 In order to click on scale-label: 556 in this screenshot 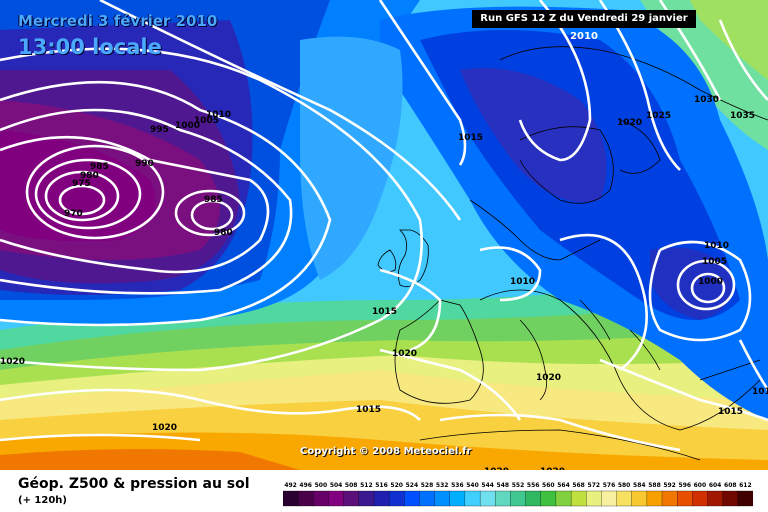, I will do `click(533, 485)`.